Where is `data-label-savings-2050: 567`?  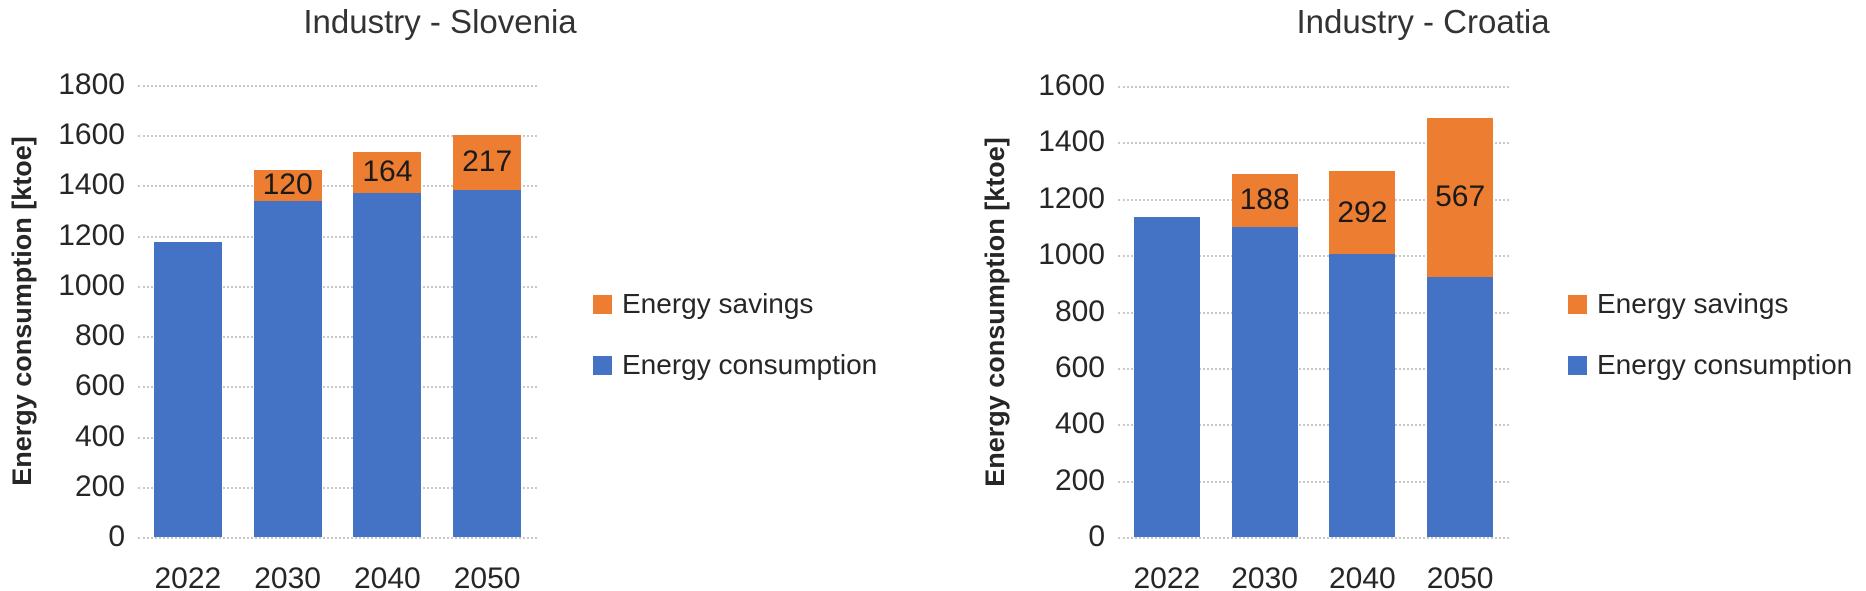 data-label-savings-2050: 567 is located at coordinates (1460, 197).